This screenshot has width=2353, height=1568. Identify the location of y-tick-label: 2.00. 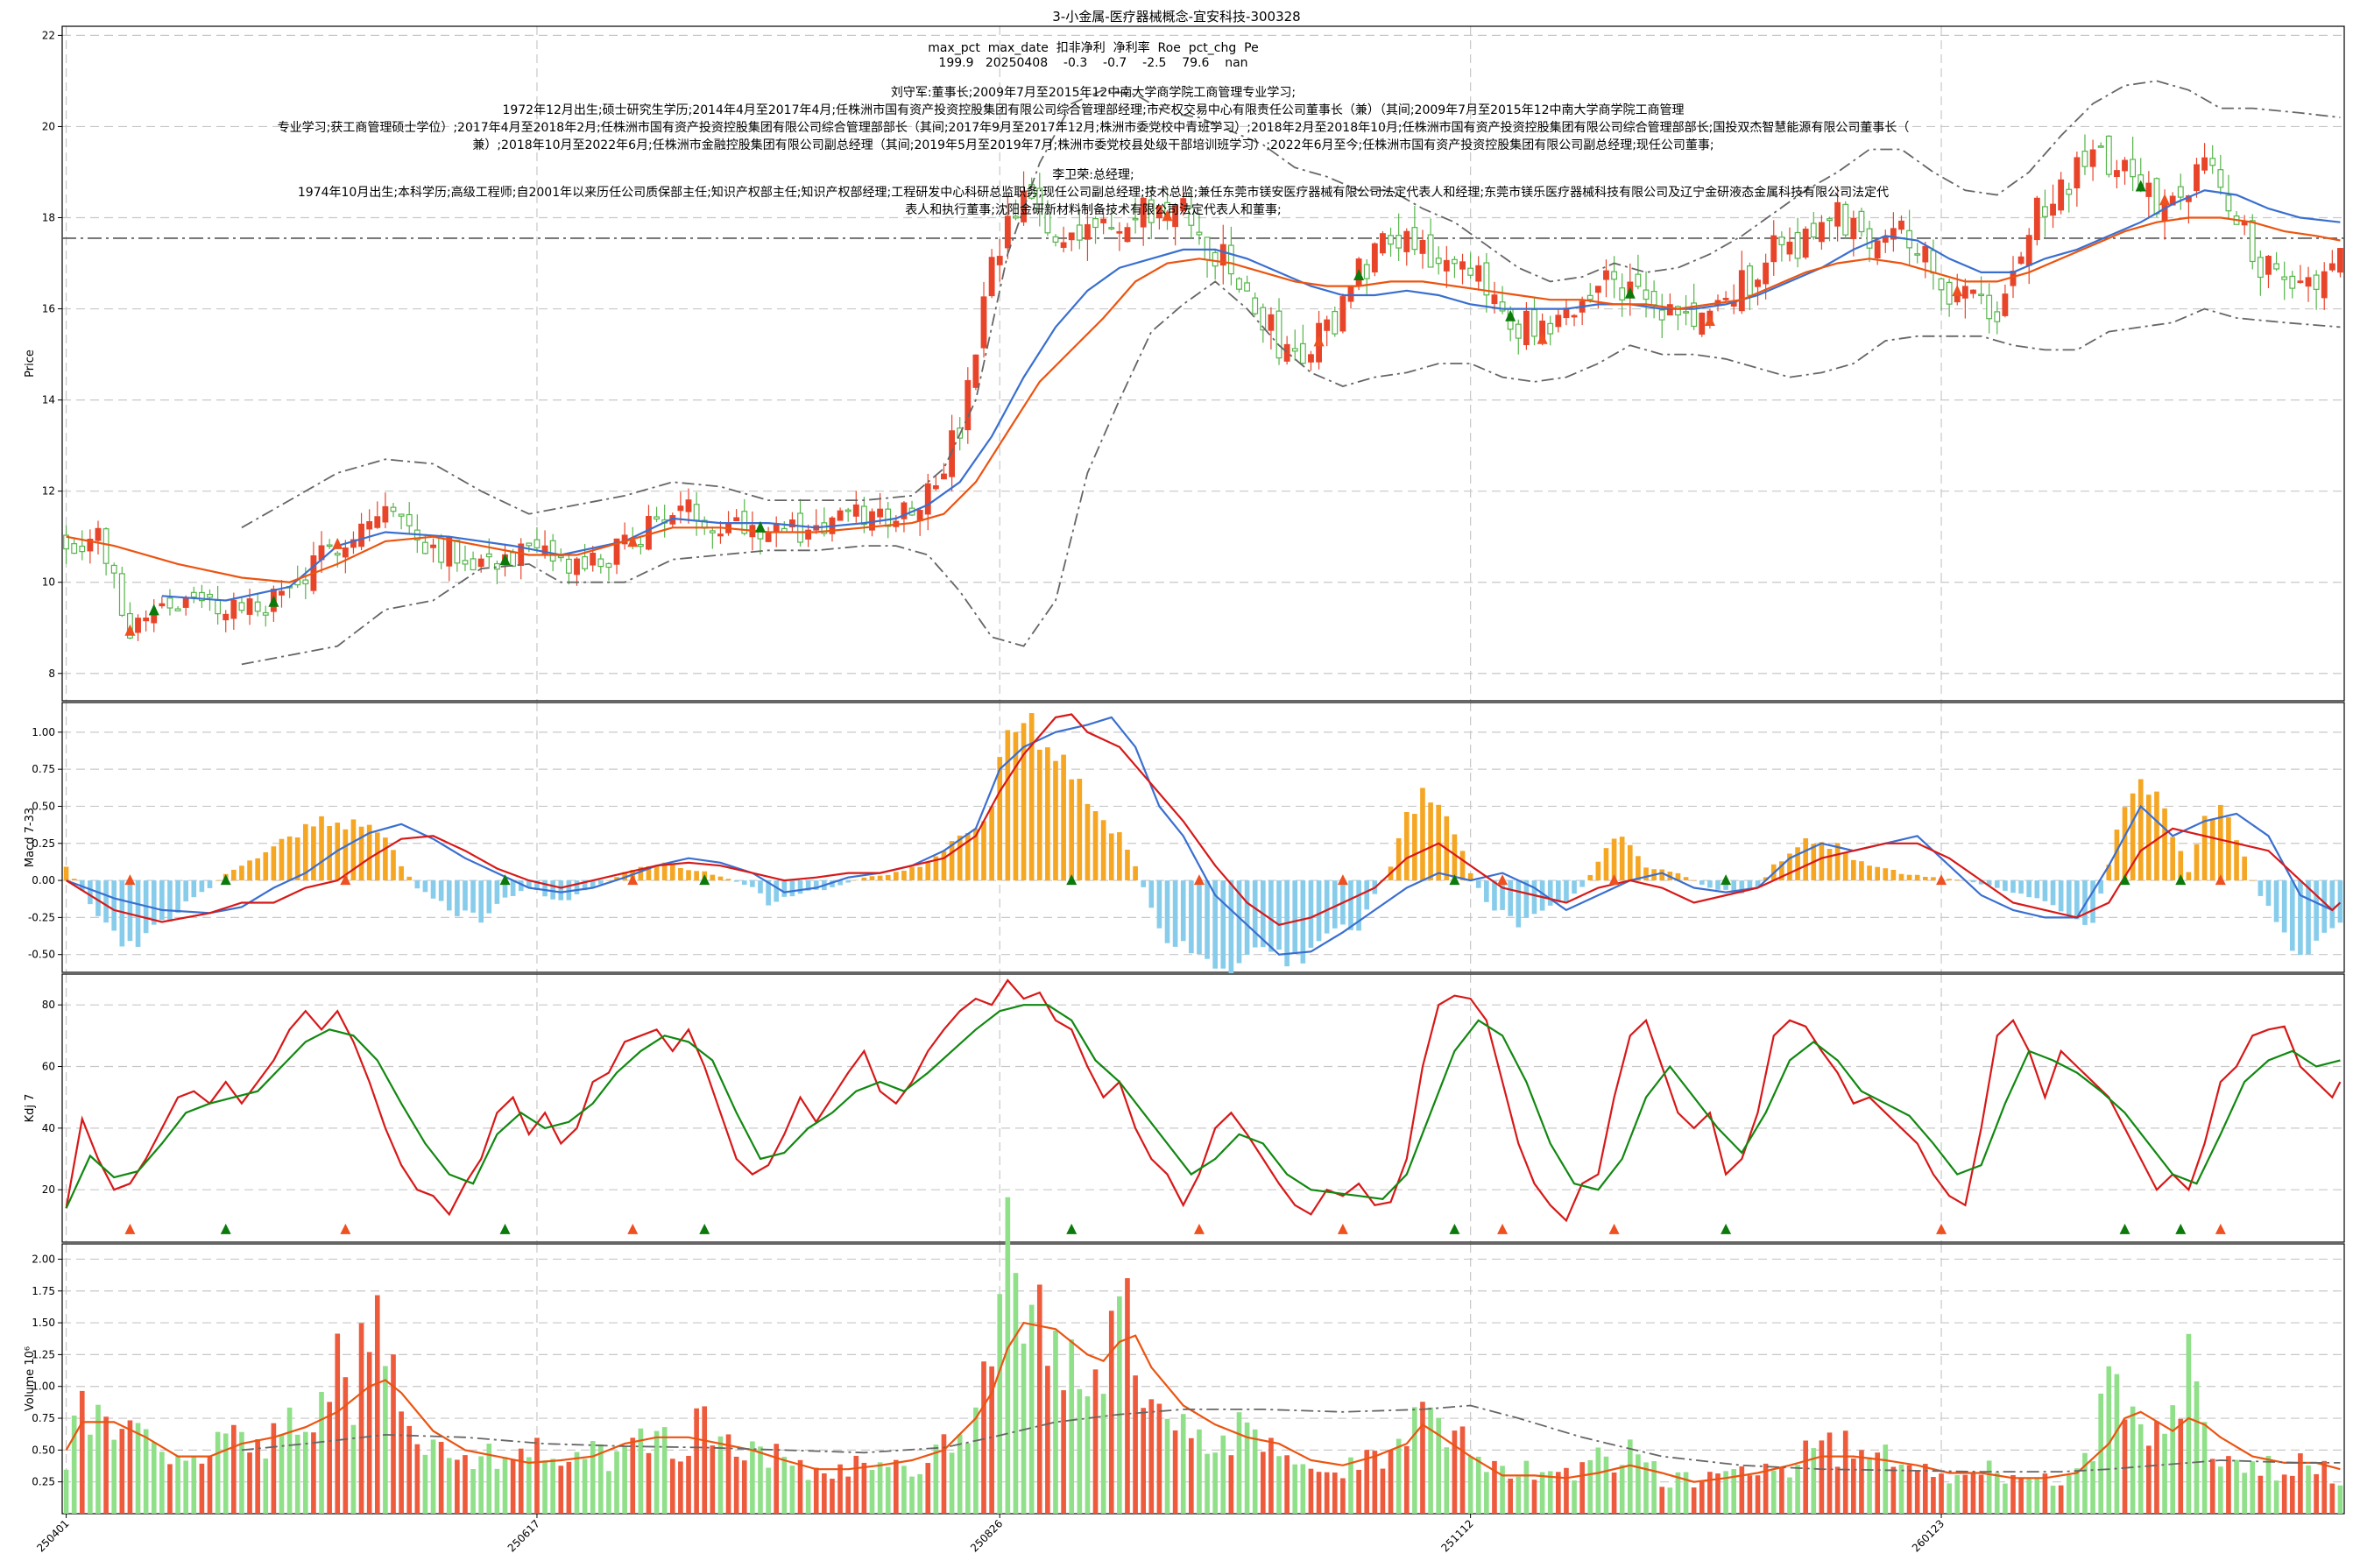
(43, 1259).